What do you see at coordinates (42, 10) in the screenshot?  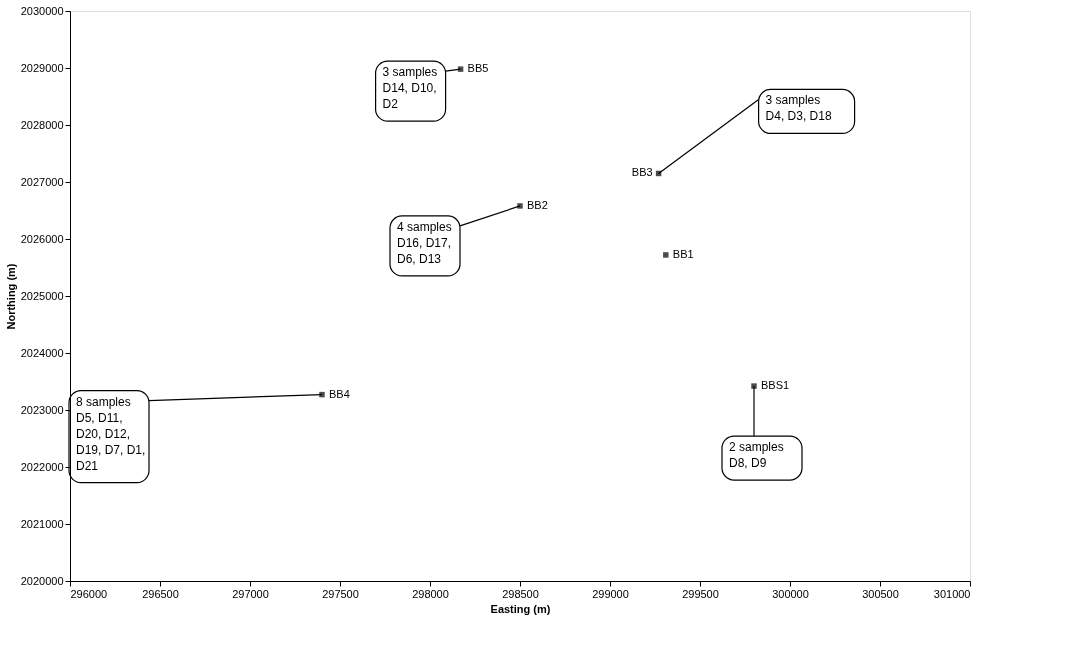 I see `y-tick-label: 2030000` at bounding box center [42, 10].